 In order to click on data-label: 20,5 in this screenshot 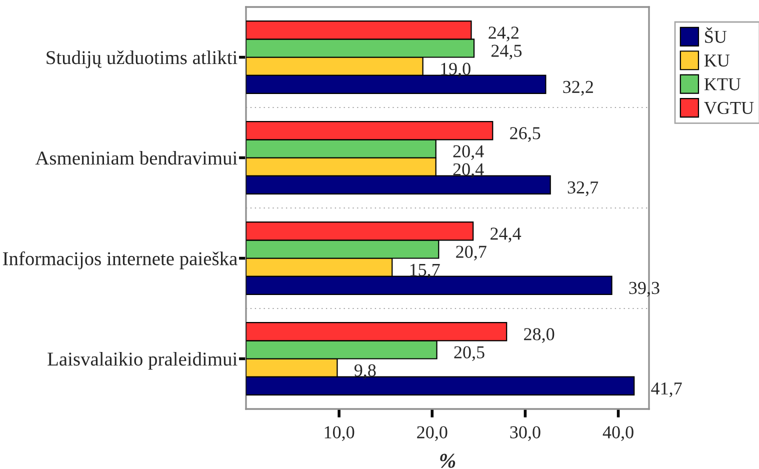, I will do `click(469, 353)`.